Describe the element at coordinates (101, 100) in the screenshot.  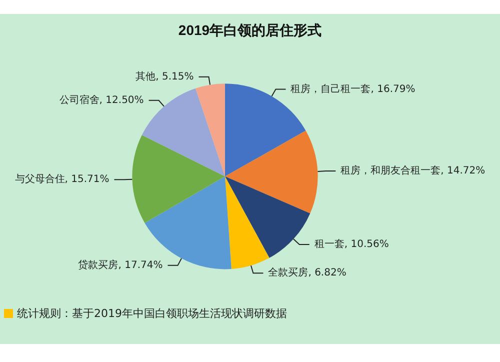
I see `slice-label: 公司宿舍, 12.50%` at that location.